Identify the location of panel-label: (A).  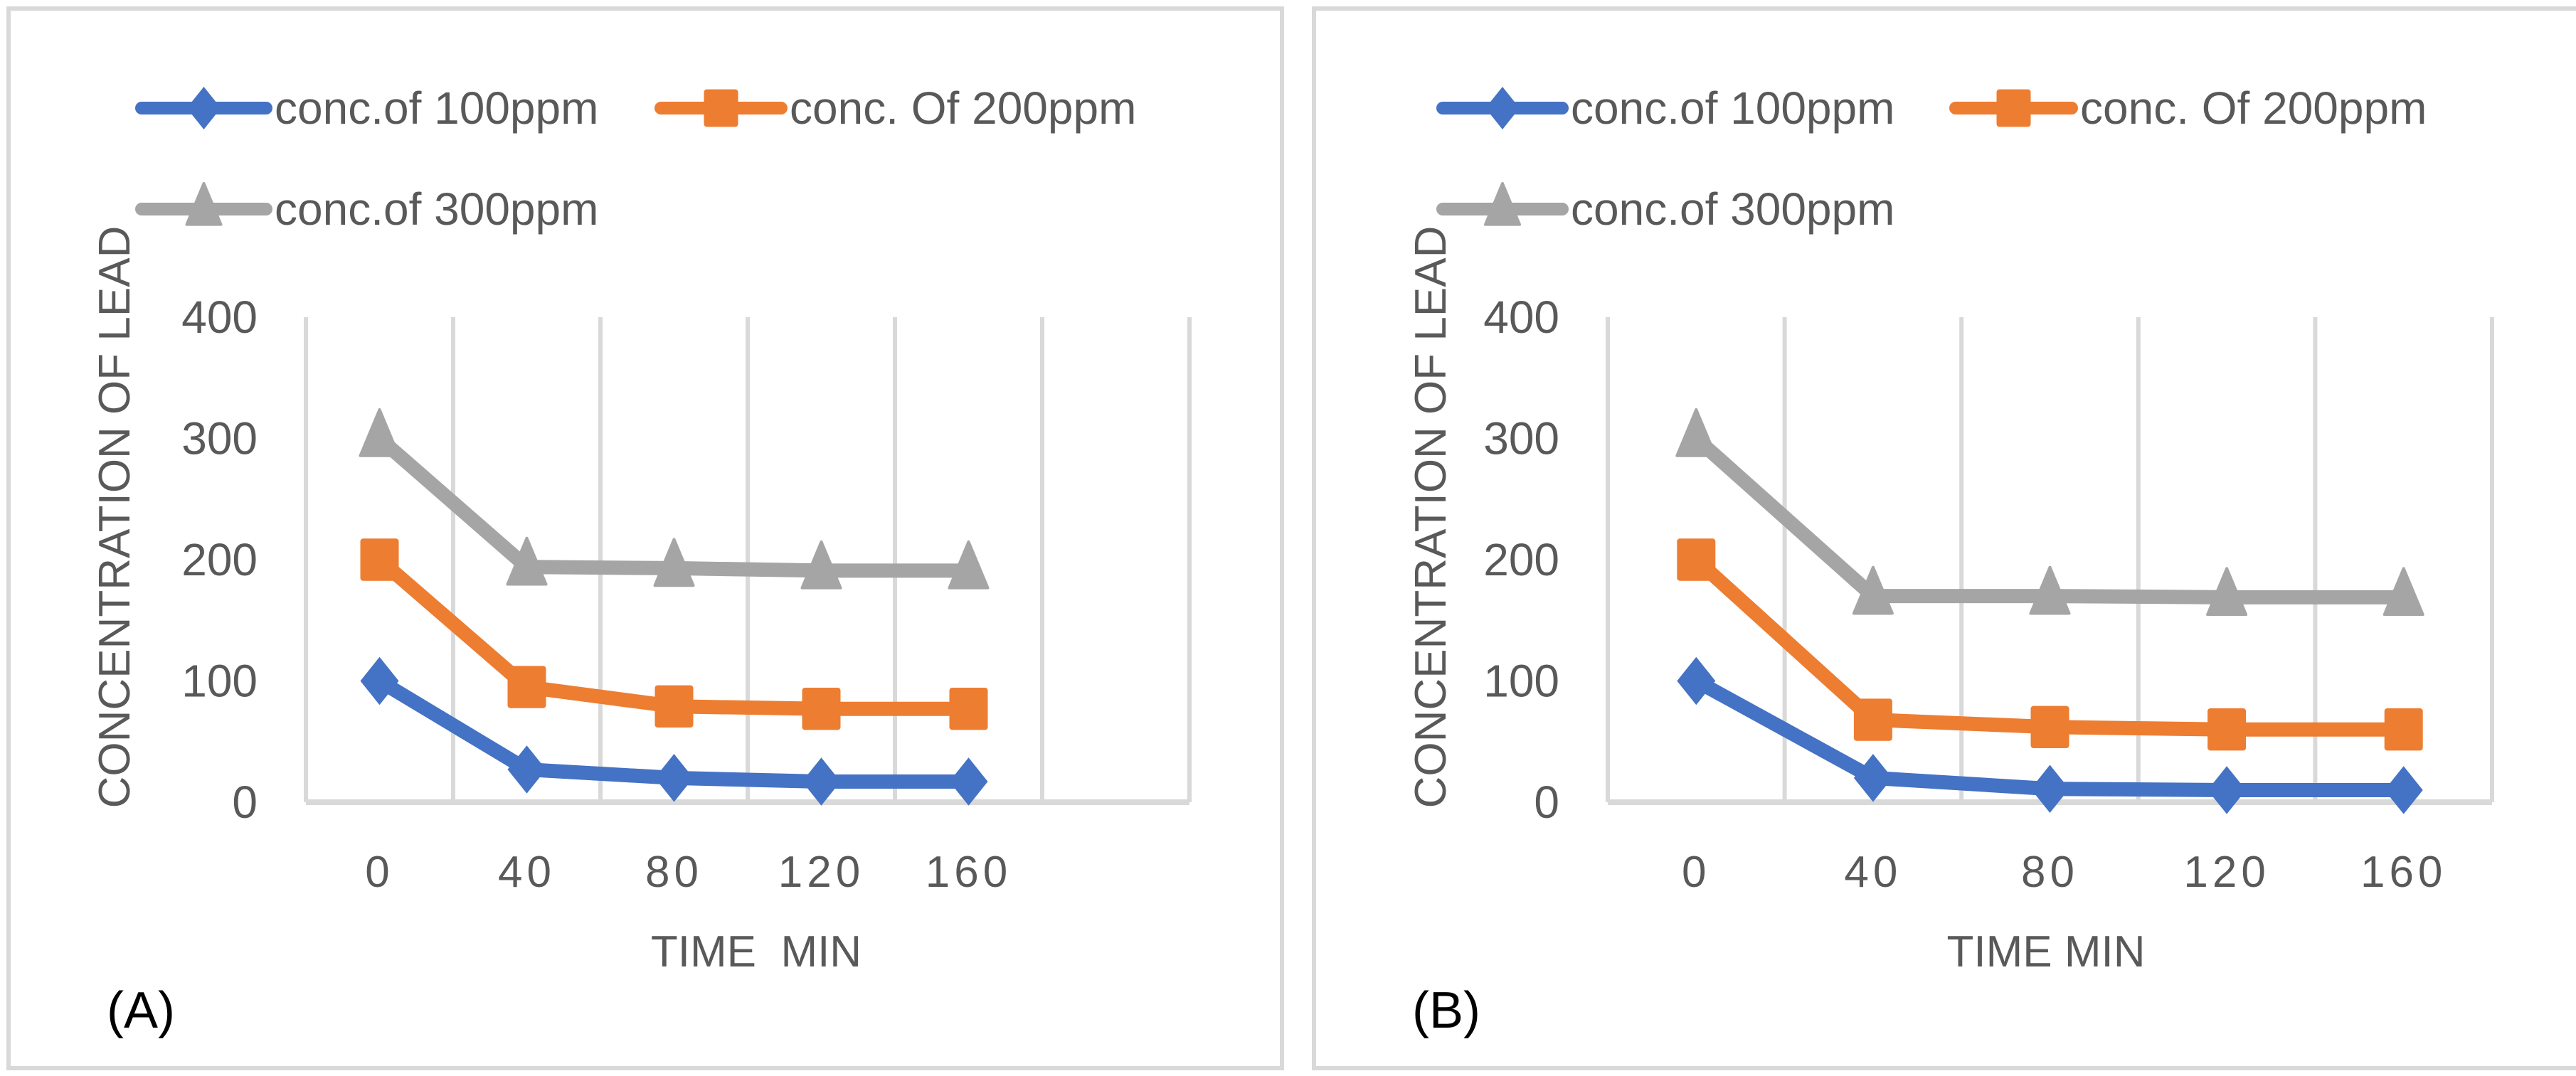
(141, 1010).